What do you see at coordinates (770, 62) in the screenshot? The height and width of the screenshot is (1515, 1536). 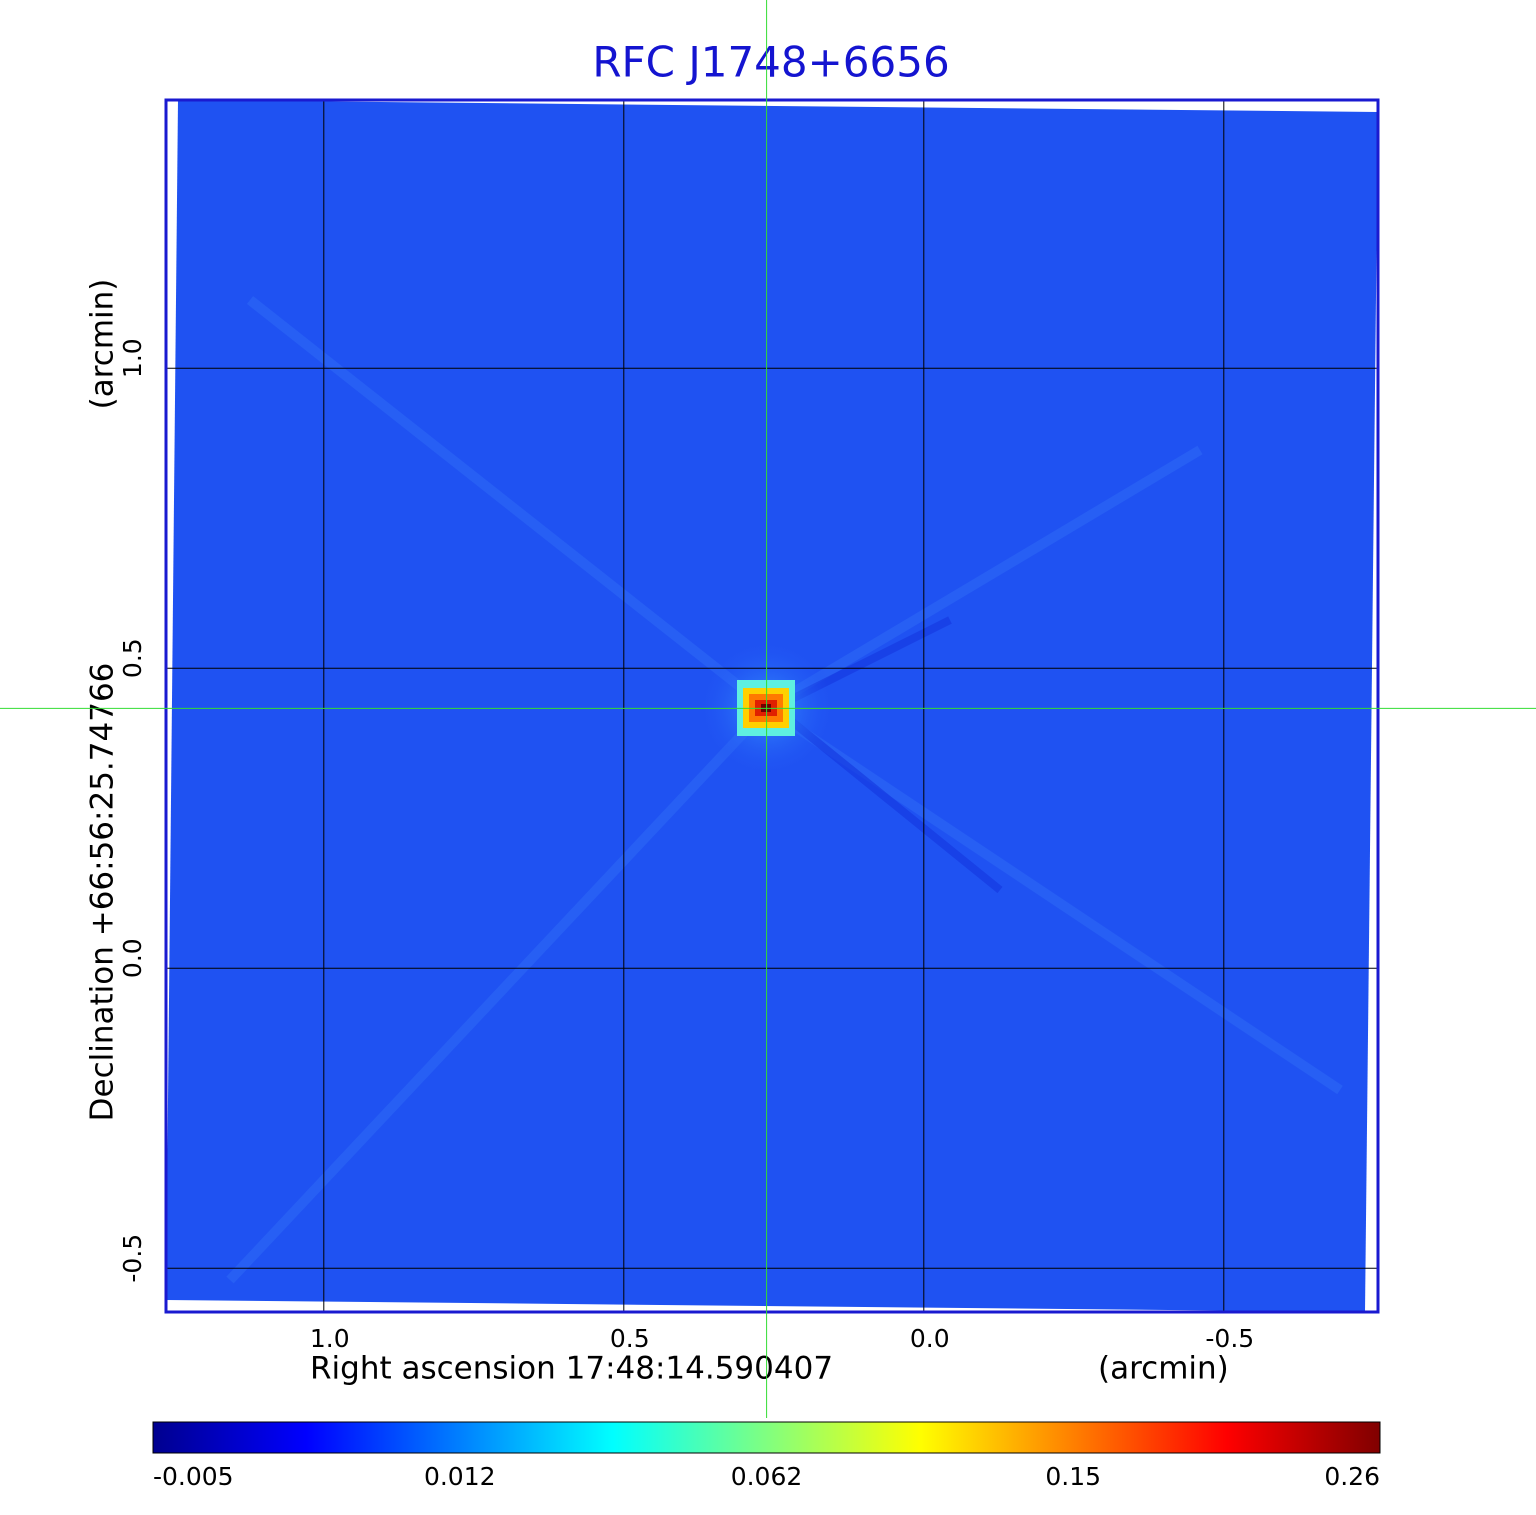 I see `chart-title: RFC J1748+6656` at bounding box center [770, 62].